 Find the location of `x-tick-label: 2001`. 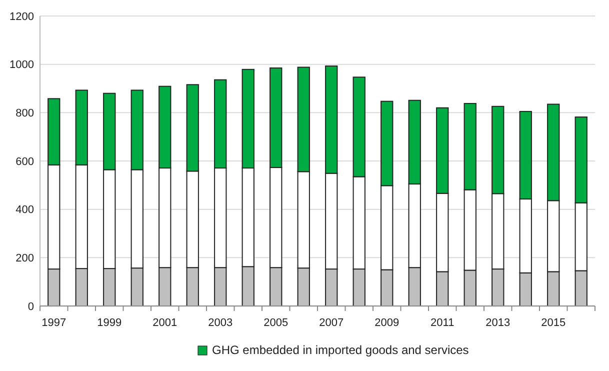

x-tick-label: 2001 is located at coordinates (165, 323).